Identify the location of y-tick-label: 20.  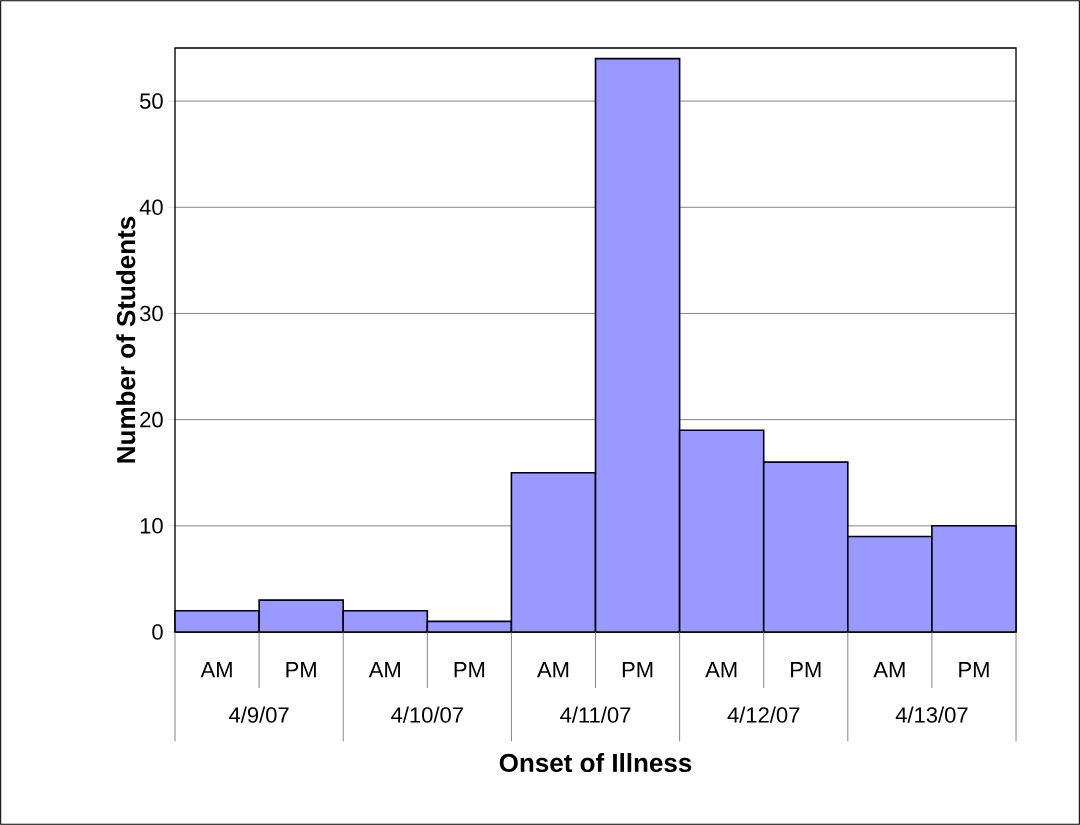
(151, 419).